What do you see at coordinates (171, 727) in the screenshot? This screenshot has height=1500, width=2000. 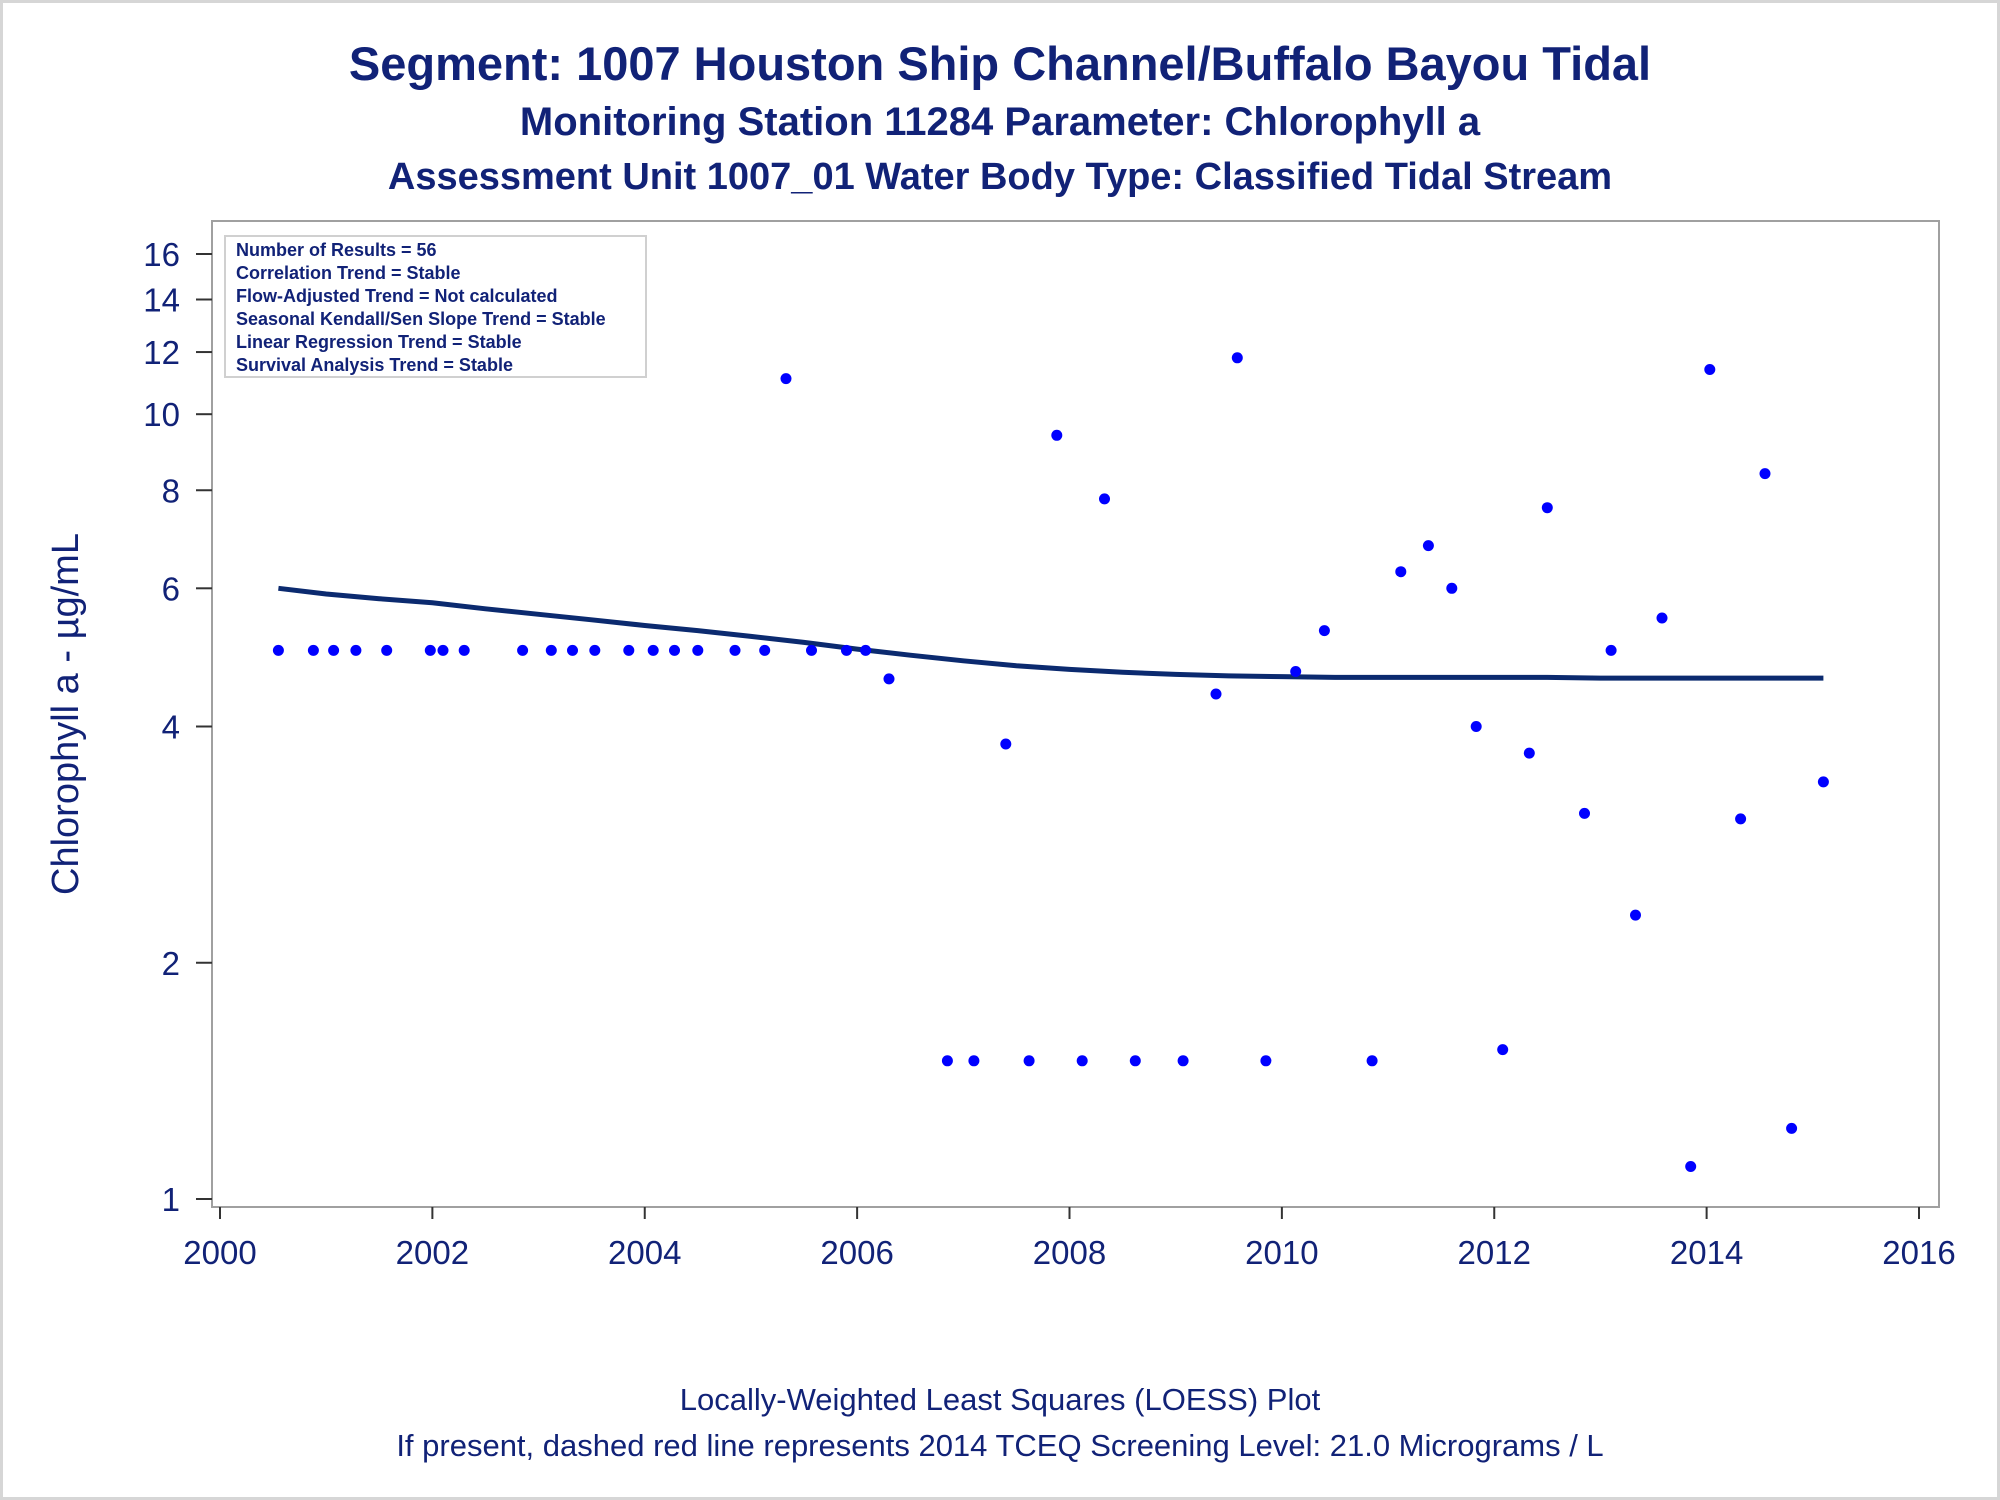 I see `y-tick-label: 4` at bounding box center [171, 727].